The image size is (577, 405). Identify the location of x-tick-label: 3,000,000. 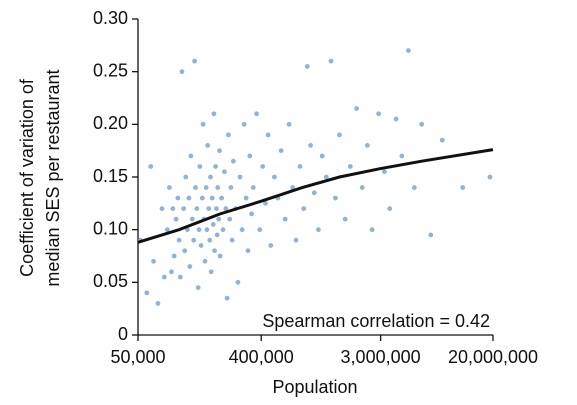
(381, 357).